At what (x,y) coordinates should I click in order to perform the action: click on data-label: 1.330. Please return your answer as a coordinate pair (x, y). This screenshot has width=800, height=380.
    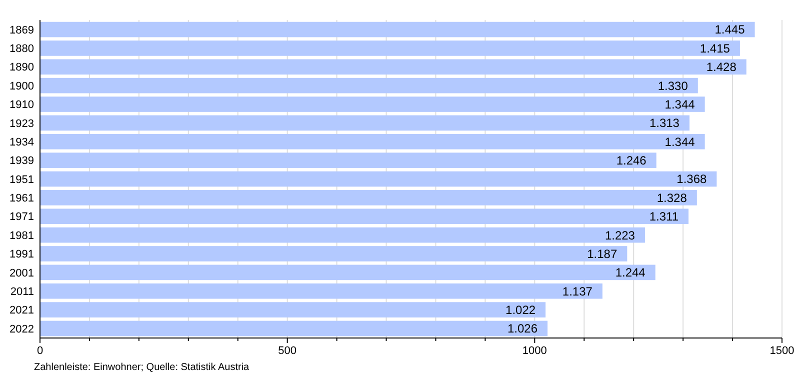
    Looking at the image, I should click on (673, 85).